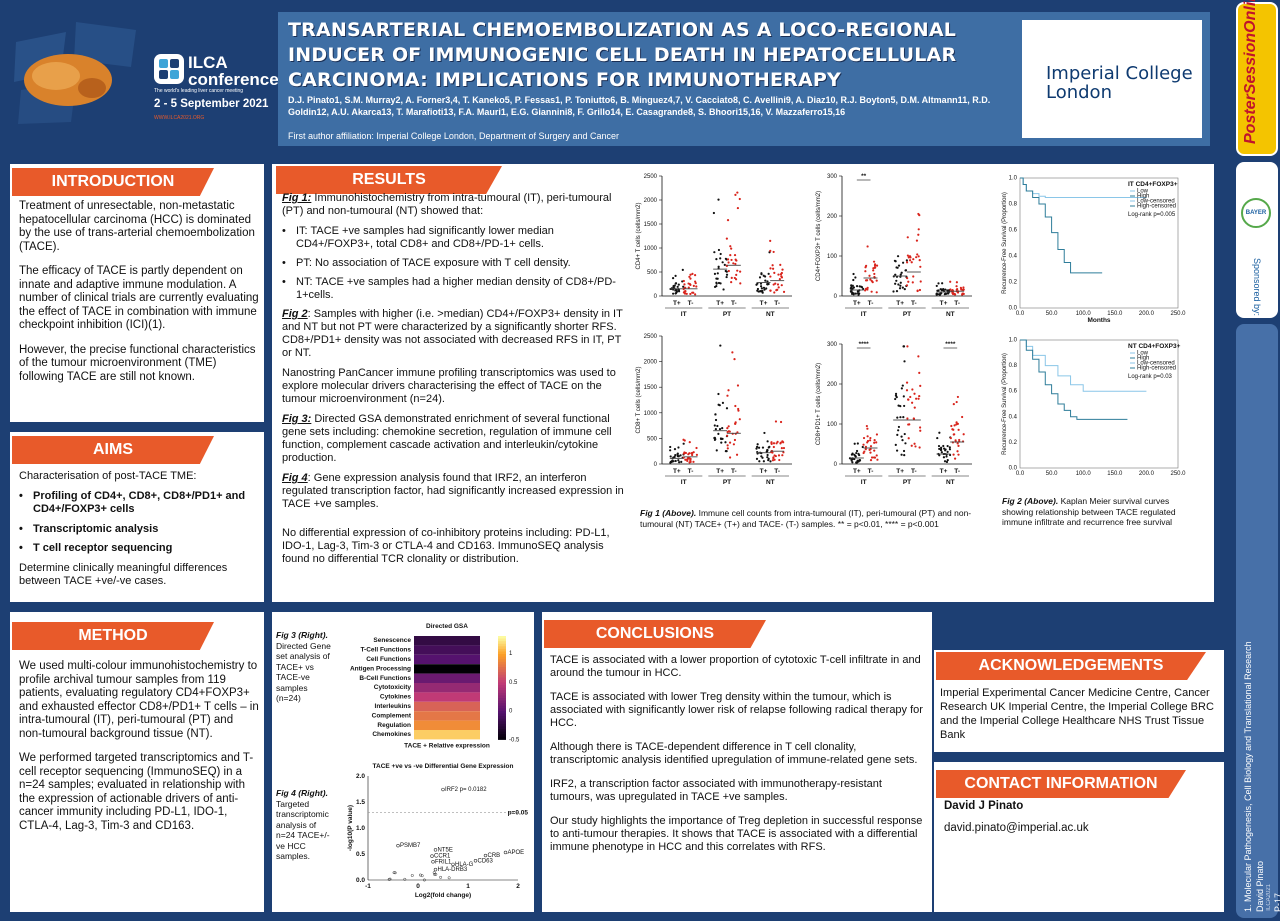  Describe the element at coordinates (864, 176) in the screenshot. I see `significance-label: **` at that location.